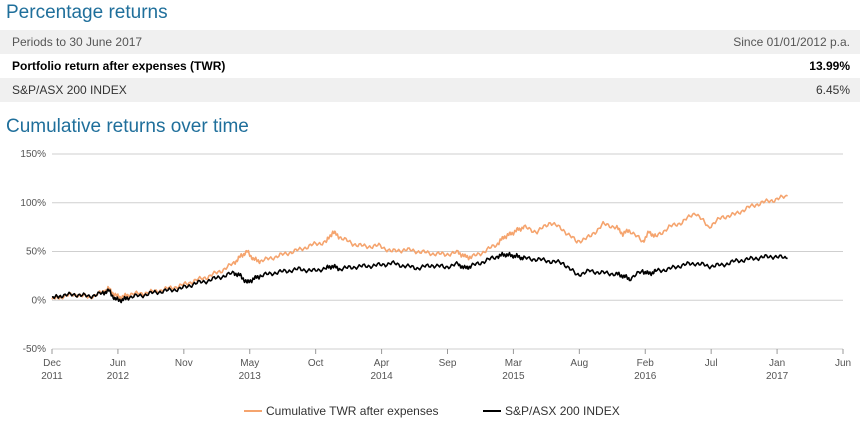  Describe the element at coordinates (448, 363) in the screenshot. I see `x-tick-label: Sep` at that location.